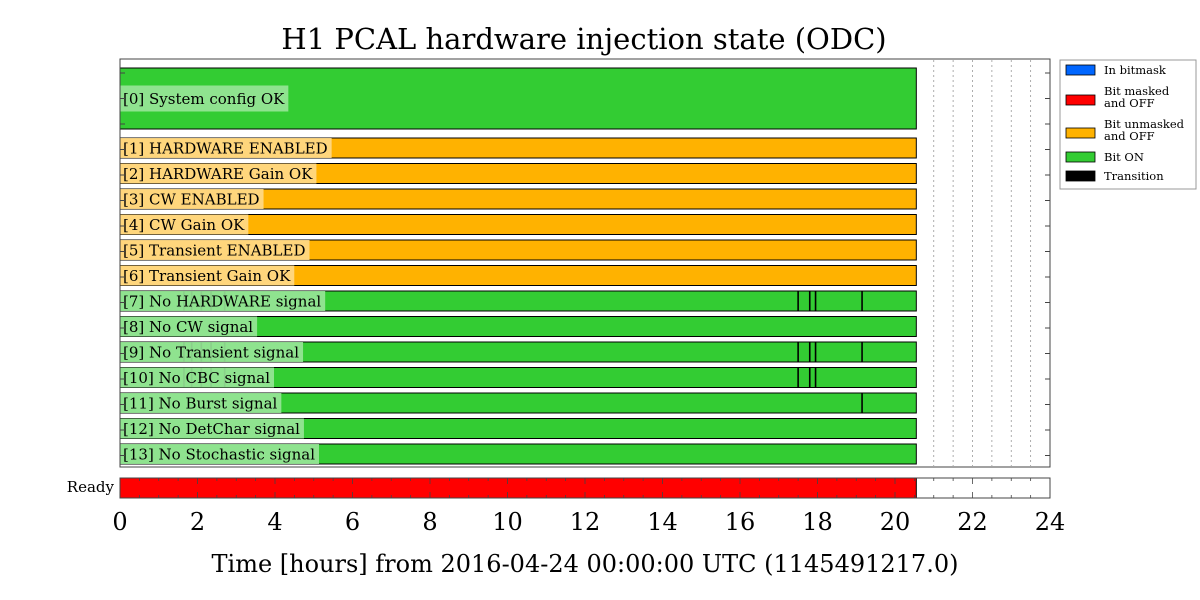 The height and width of the screenshot is (600, 1200). I want to click on x-tick-labels: 0 2 4 6 8 10 12 14 16 18 20 22 24, so click(588, 522).